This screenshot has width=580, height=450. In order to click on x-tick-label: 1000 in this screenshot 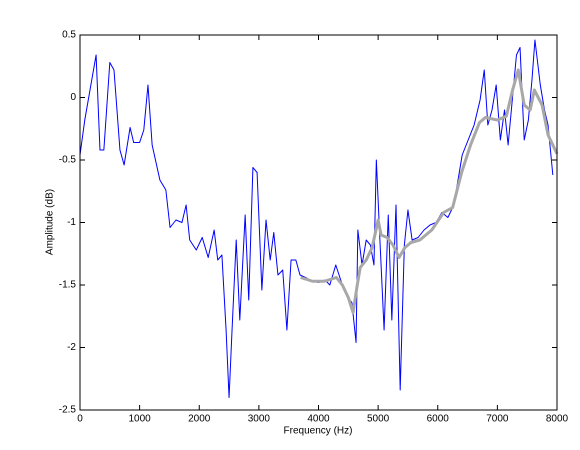, I will do `click(140, 419)`.